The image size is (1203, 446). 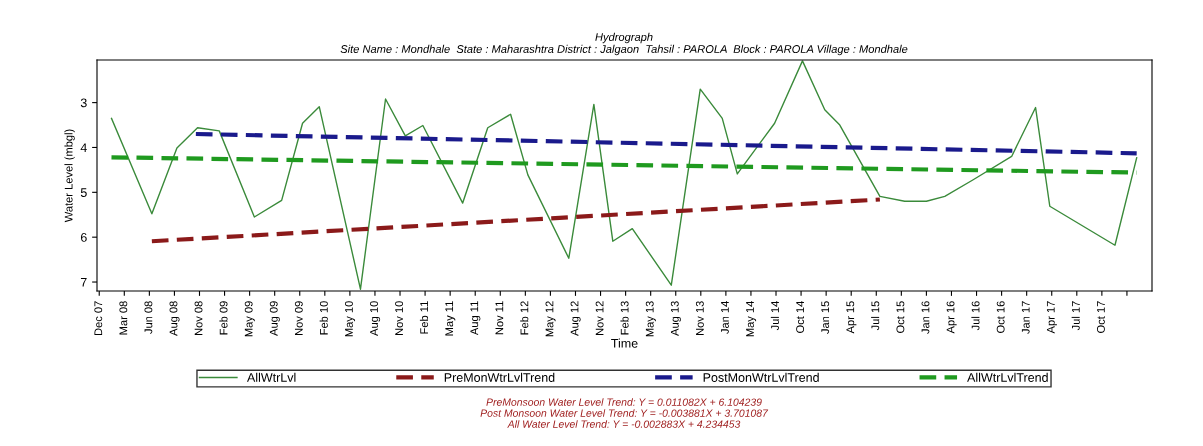 I want to click on text: Post Monsoon Water Level Trend: Y = -0.003881X + 3.701087, so click(x=624, y=413).